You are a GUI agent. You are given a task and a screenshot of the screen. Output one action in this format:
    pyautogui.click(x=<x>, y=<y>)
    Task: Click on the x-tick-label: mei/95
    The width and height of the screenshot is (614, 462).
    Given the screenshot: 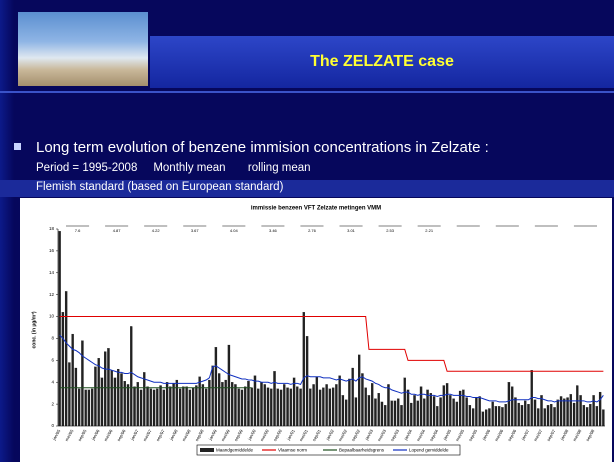 What is the action you would take?
    pyautogui.click(x=69, y=435)
    